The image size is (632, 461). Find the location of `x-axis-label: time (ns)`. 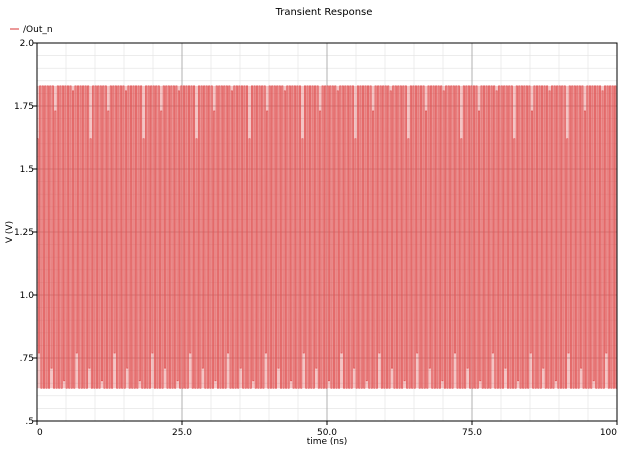

x-axis-label: time (ns) is located at coordinates (327, 442).